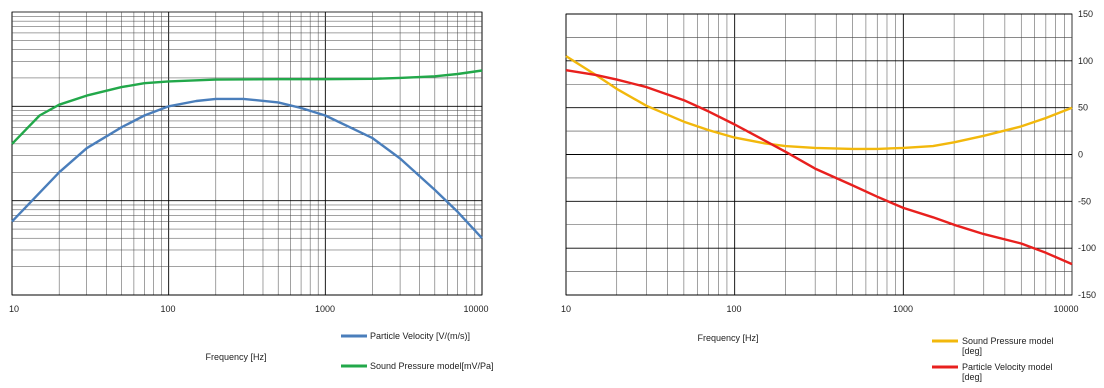  What do you see at coordinates (235, 357) in the screenshot?
I see `left-x-axis-label: Frequency [Hz]` at bounding box center [235, 357].